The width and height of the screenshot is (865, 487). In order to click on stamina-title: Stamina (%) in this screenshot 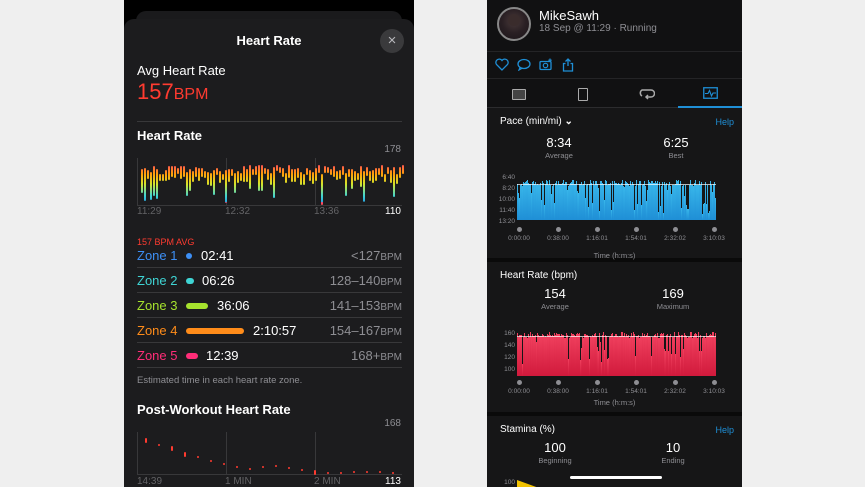, I will do `click(528, 429)`.